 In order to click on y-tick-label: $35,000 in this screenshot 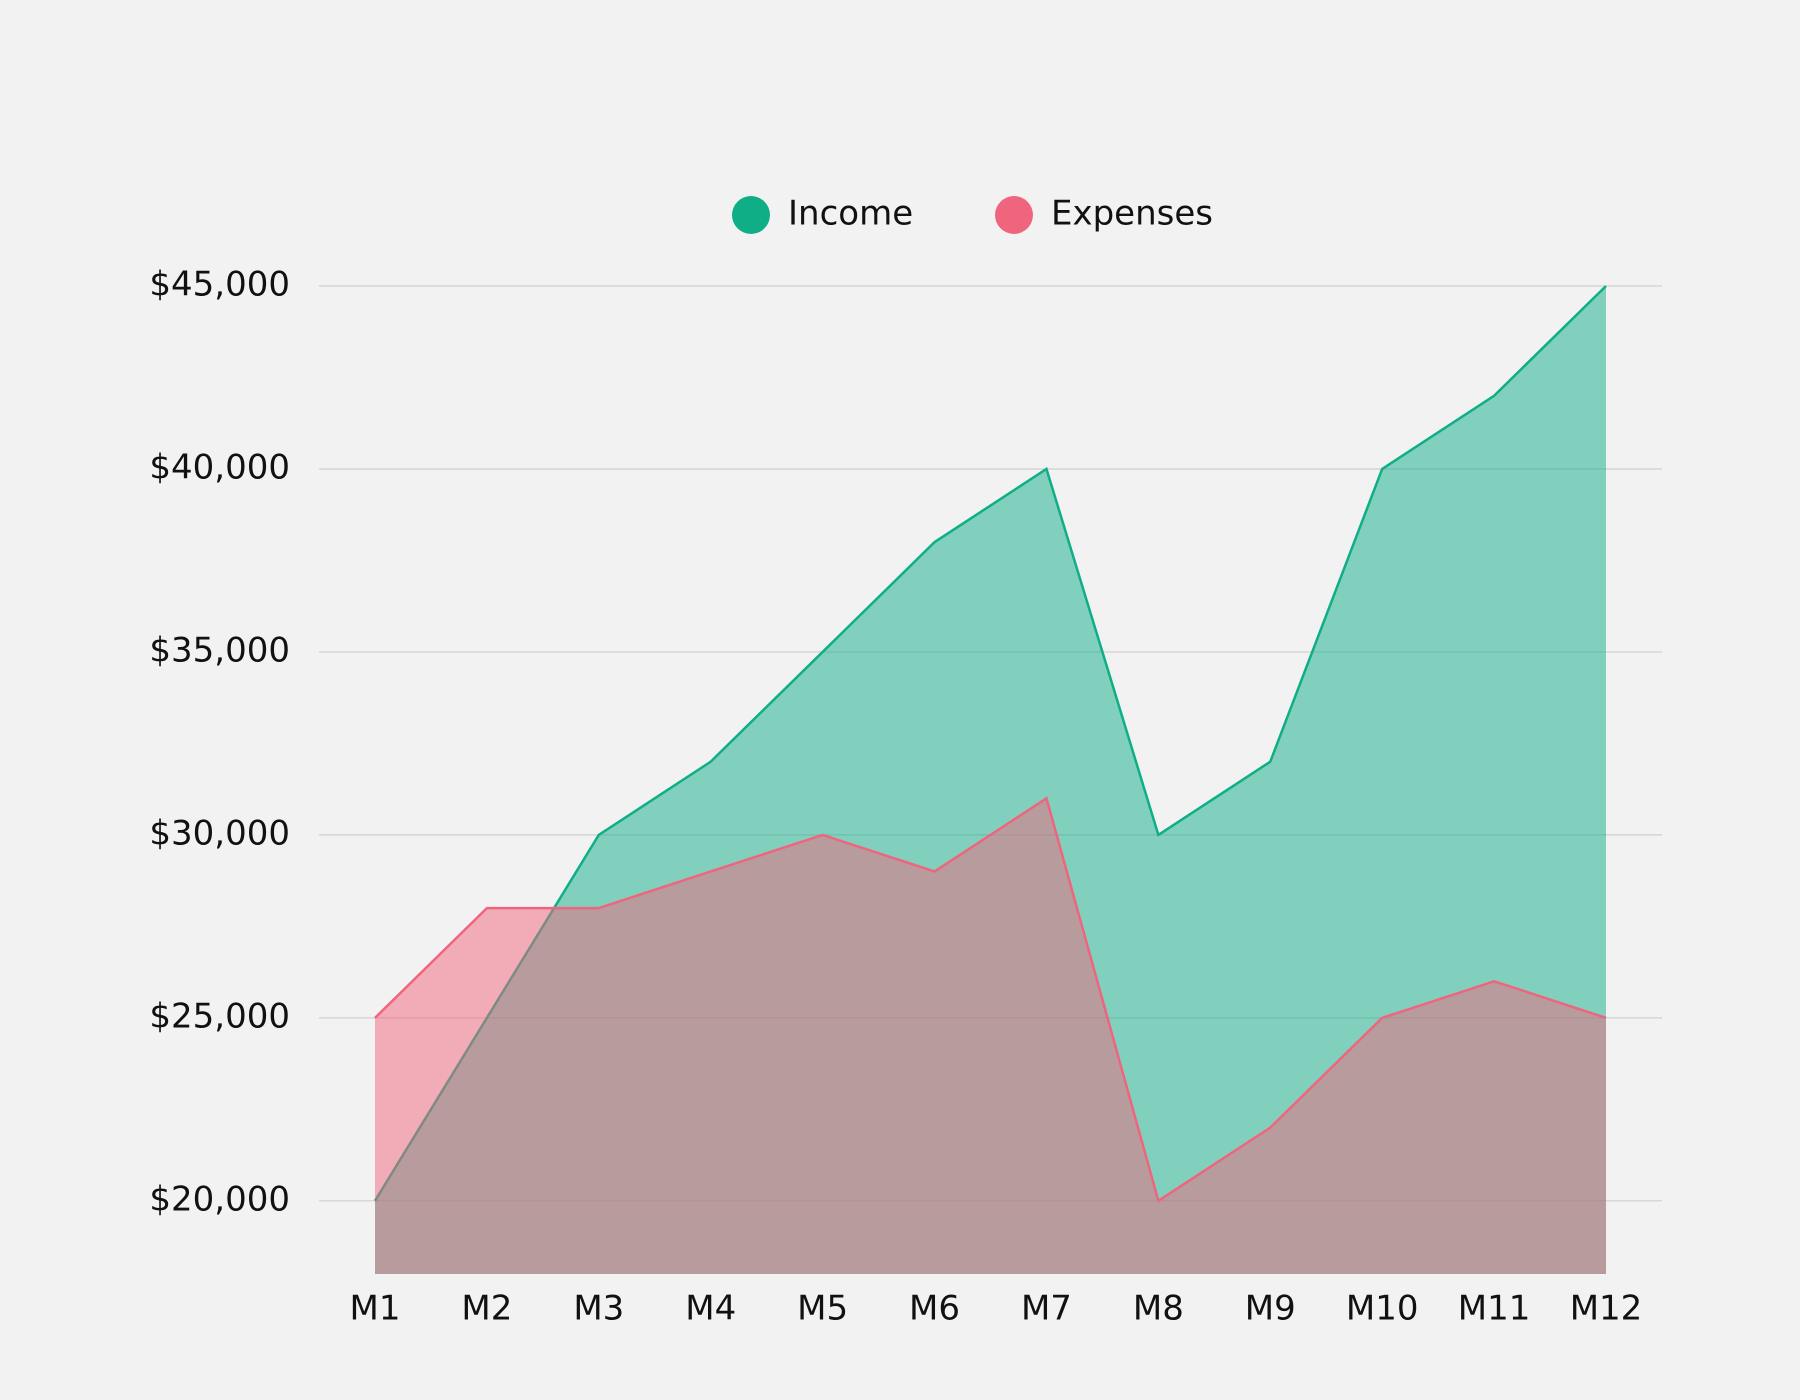, I will do `click(219, 650)`.